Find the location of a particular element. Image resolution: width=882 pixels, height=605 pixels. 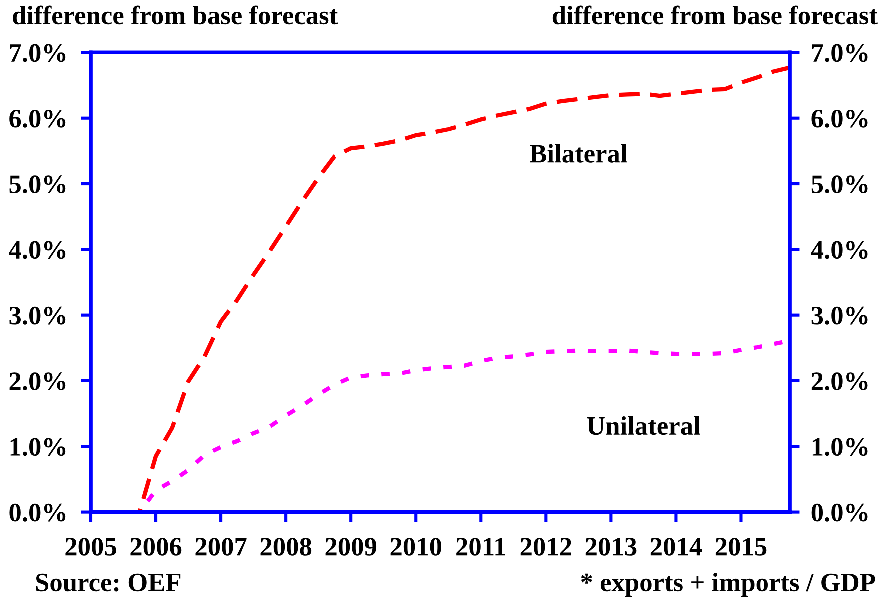

x-tick-label: 2011 is located at coordinates (481, 547).